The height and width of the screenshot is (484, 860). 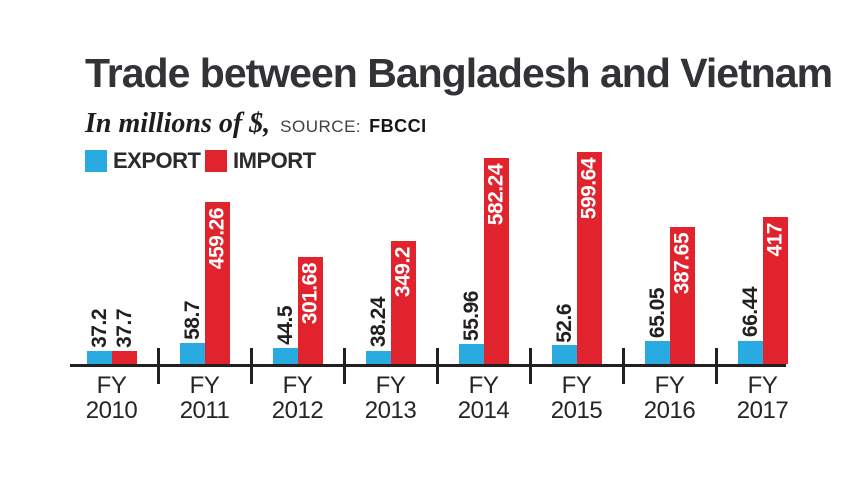 I want to click on import-bar: 459.26, so click(x=217, y=282).